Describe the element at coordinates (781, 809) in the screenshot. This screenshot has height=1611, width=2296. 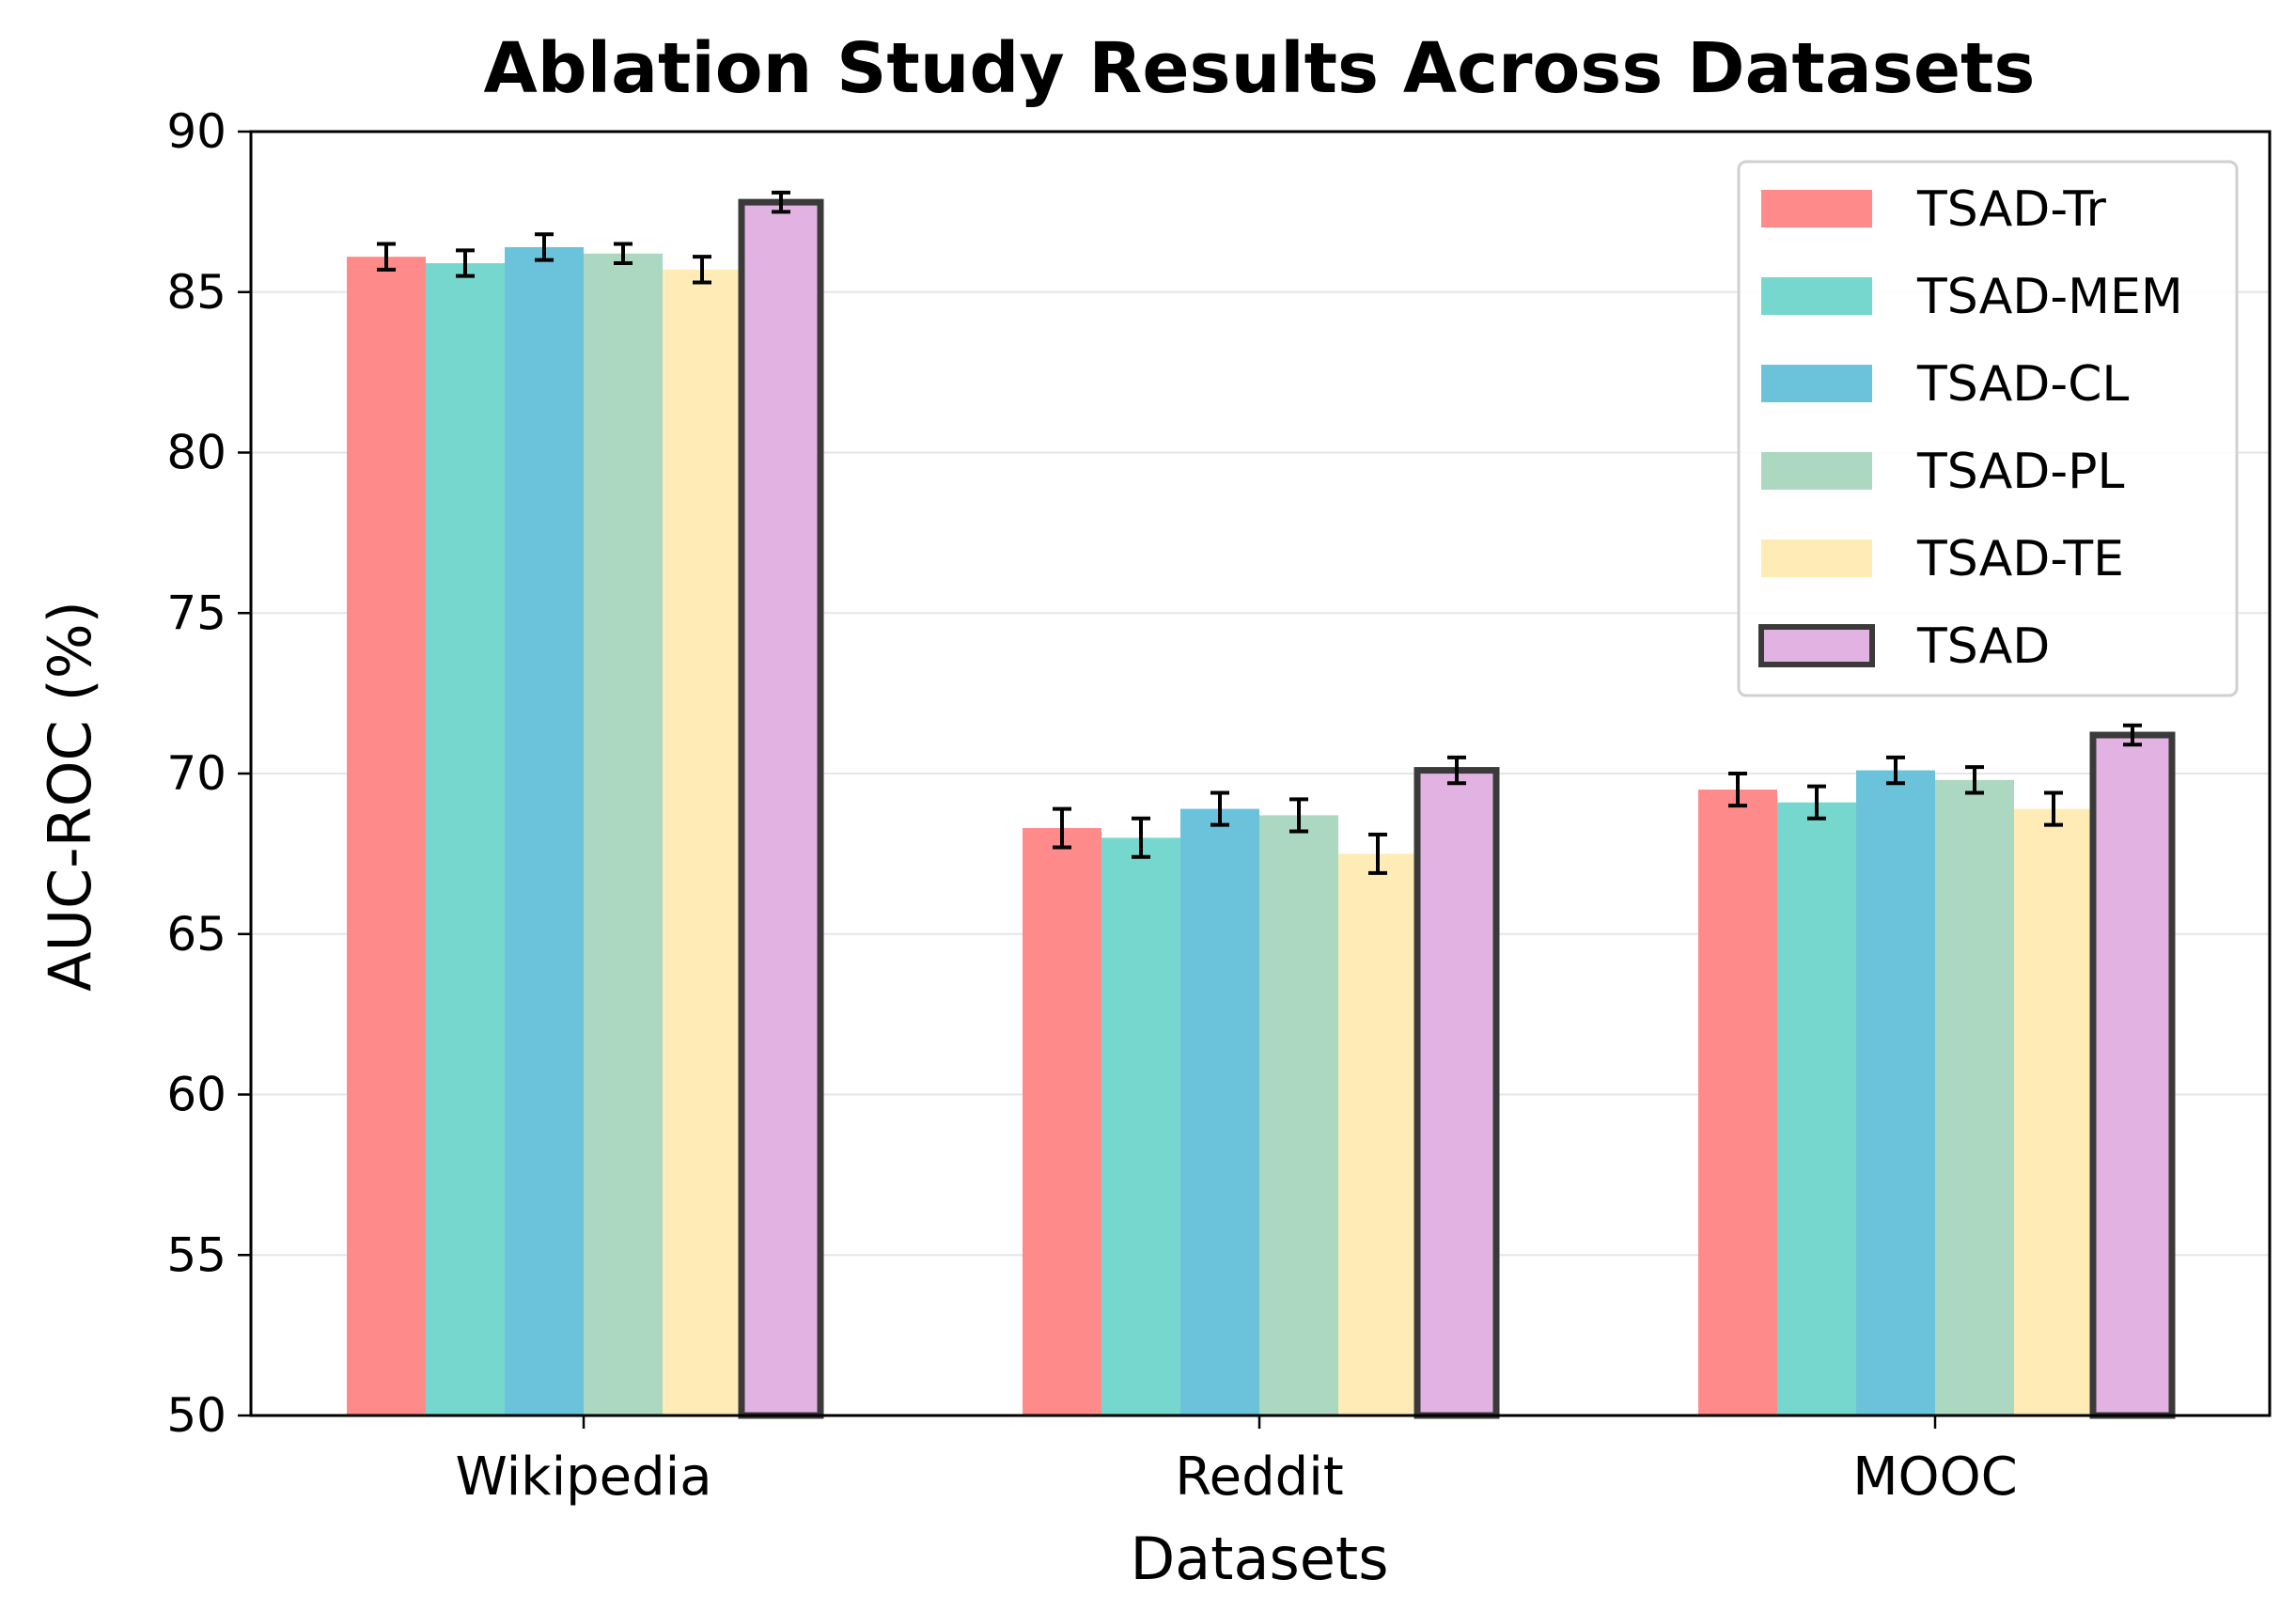
I see `bar-tsad-wikipedia` at that location.